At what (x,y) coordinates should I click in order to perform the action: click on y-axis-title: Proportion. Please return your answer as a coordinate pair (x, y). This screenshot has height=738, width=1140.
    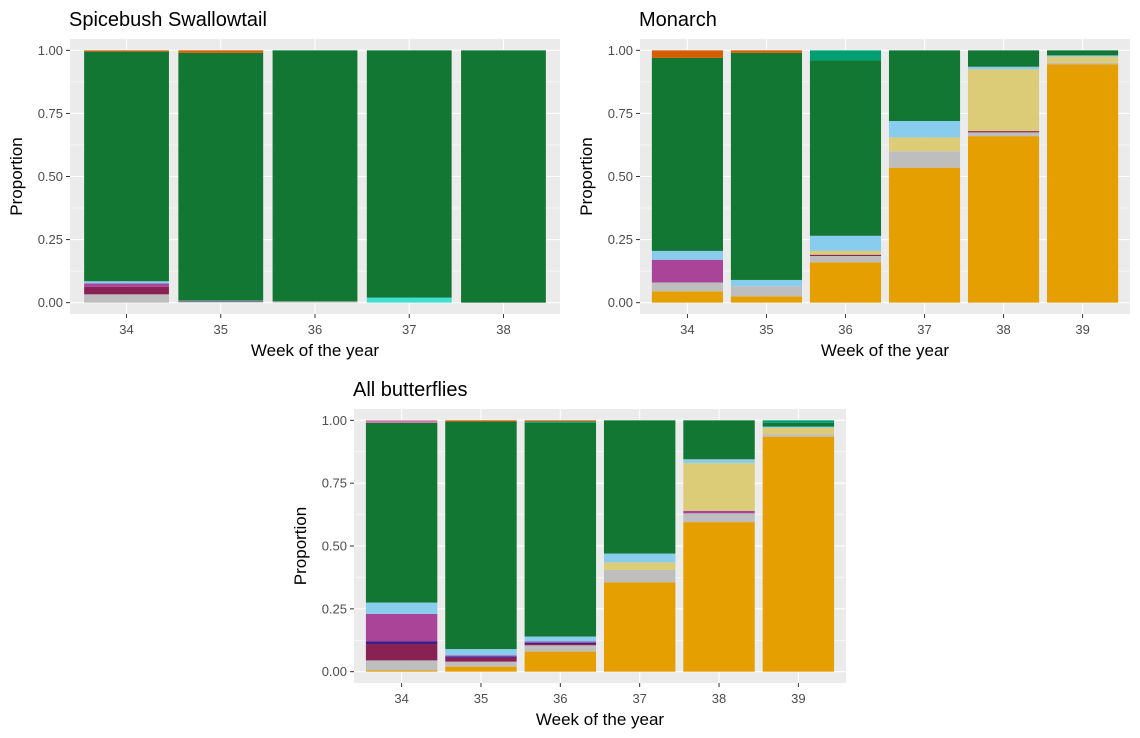
    Looking at the image, I should click on (586, 176).